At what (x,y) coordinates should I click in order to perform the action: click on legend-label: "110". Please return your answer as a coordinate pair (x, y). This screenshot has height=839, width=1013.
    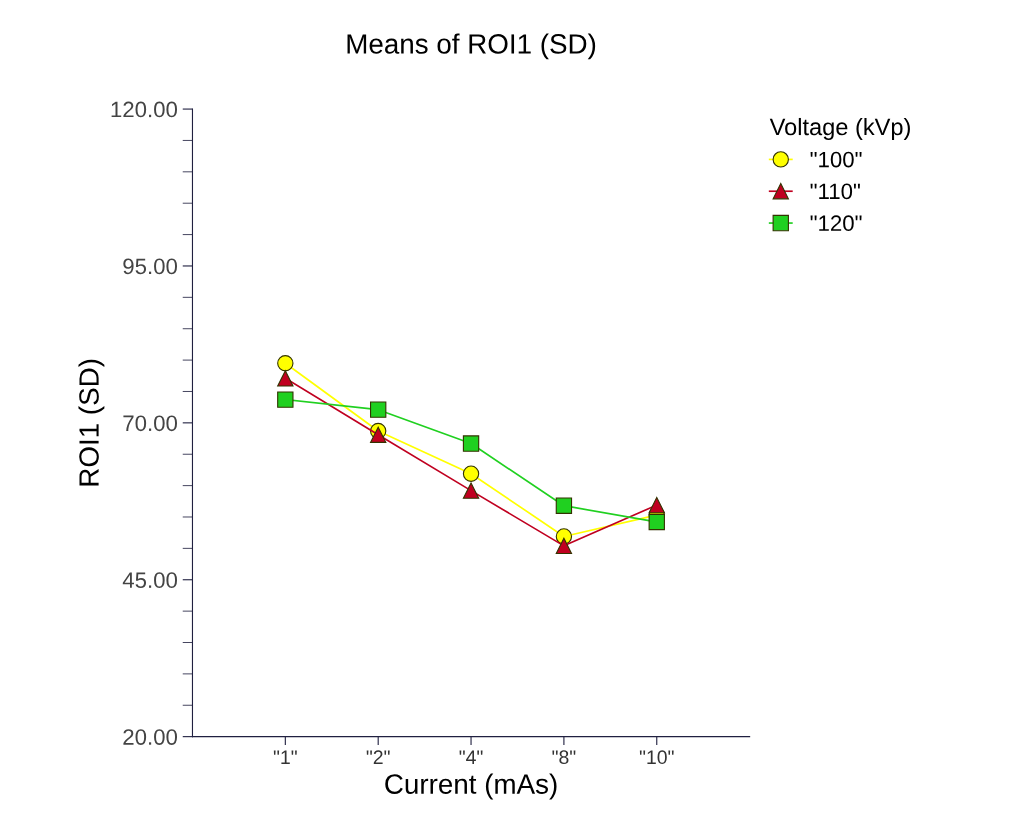
    Looking at the image, I should click on (835, 191).